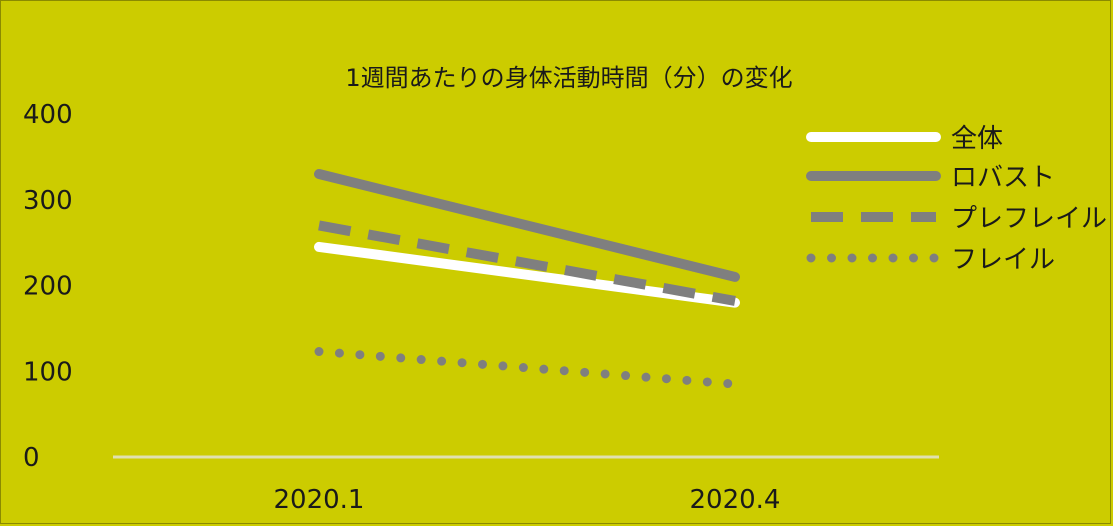 This screenshot has height=526, width=1113. I want to click on legend-label: フレイル, so click(1003, 260).